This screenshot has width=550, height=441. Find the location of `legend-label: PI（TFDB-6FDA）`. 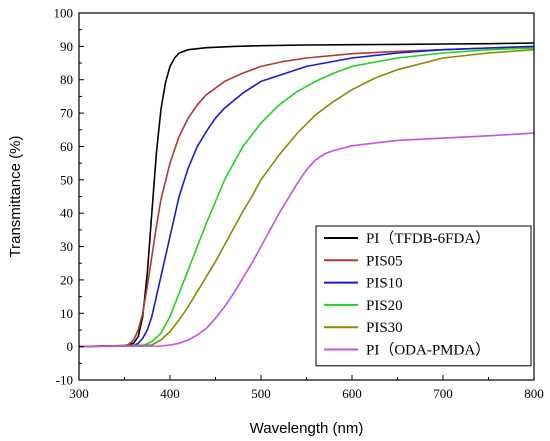

legend-label: PI（TFDB-6FDA） is located at coordinates (428, 238).